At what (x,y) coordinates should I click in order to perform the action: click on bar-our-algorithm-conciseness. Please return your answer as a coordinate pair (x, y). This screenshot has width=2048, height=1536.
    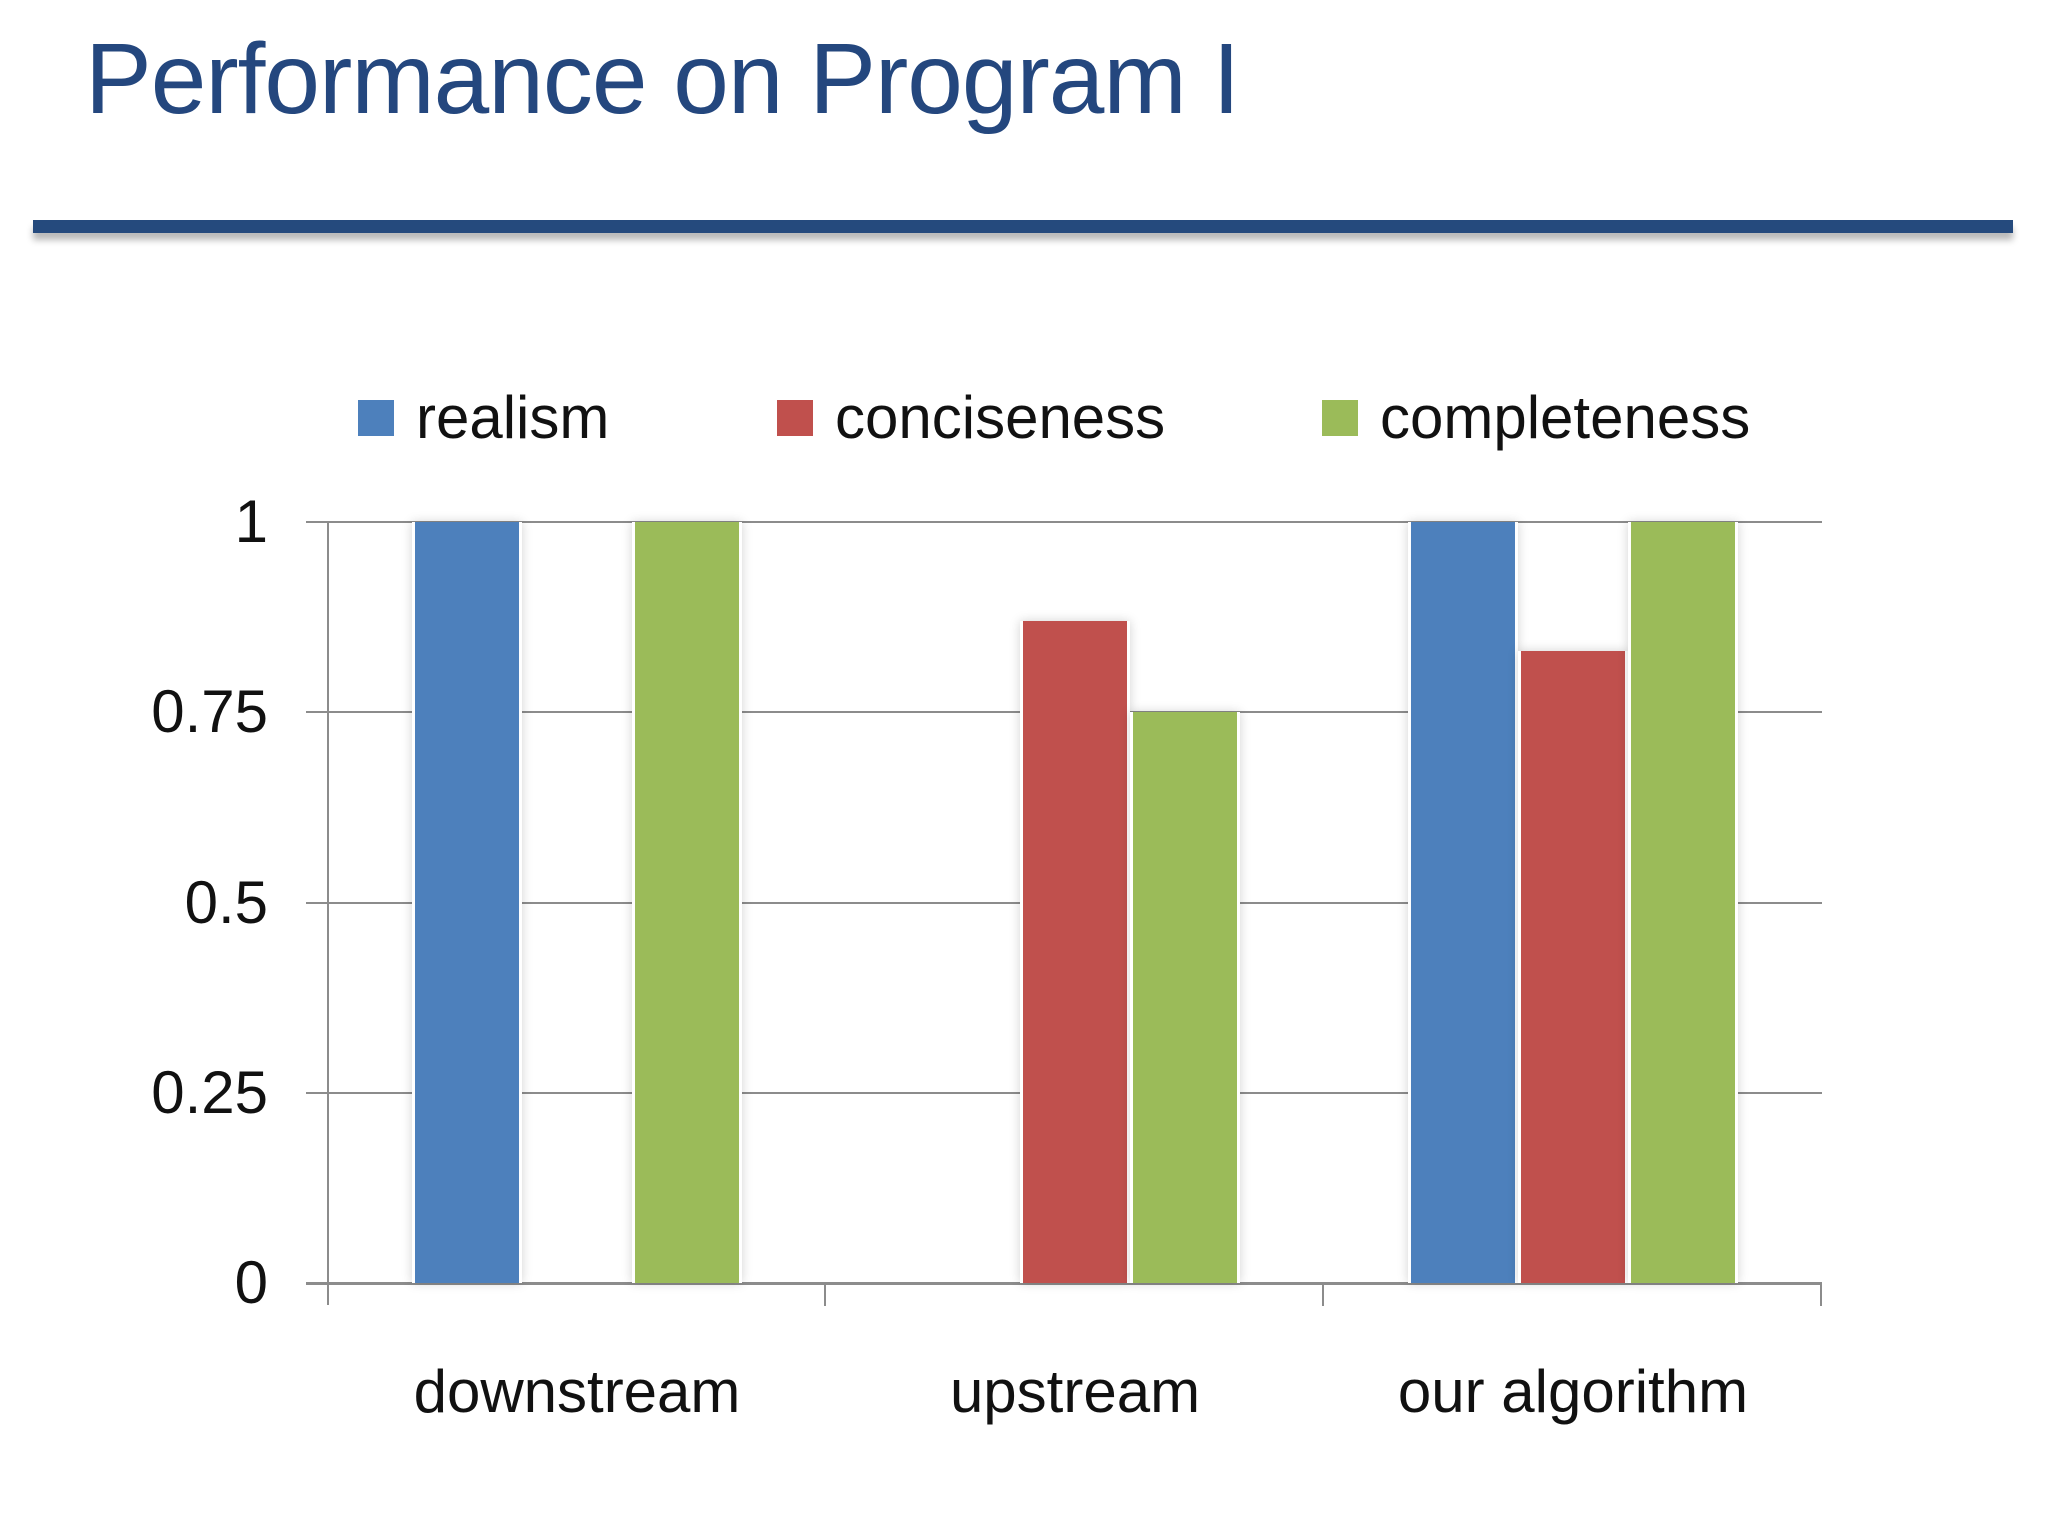
    Looking at the image, I should click on (1573, 967).